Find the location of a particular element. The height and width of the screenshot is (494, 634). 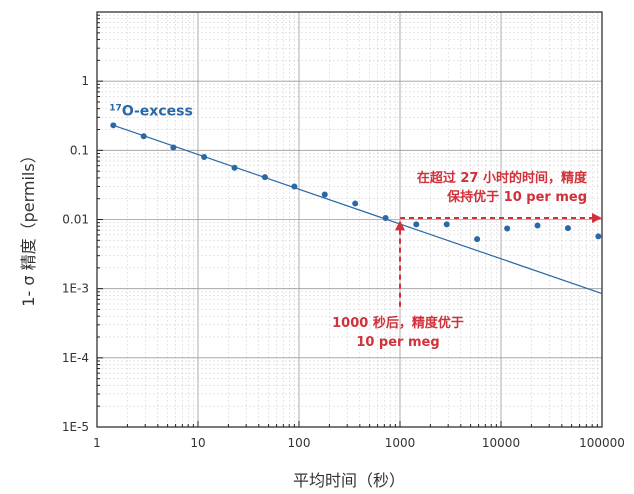

annotation-bottom-line1: 1000 秒后，精度优于 is located at coordinates (398, 323).